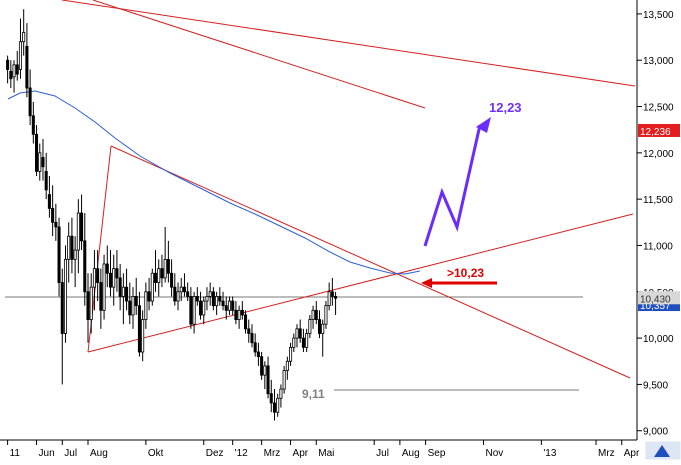  Describe the element at coordinates (156, 453) in the screenshot. I see `x-tick-label: Okt` at that location.